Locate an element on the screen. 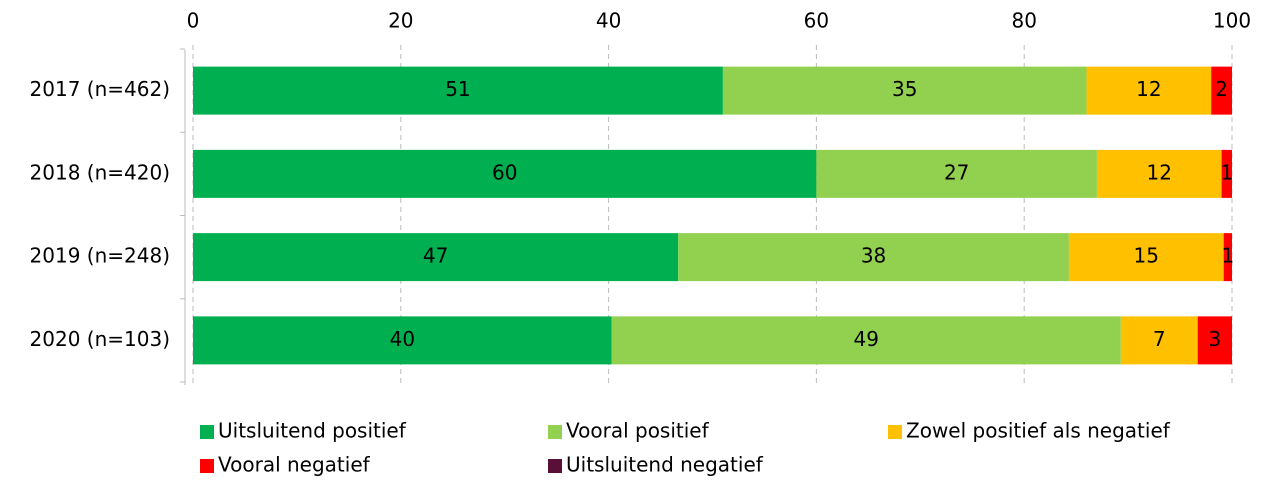 The height and width of the screenshot is (480, 1266). data-label: 27 is located at coordinates (956, 172).